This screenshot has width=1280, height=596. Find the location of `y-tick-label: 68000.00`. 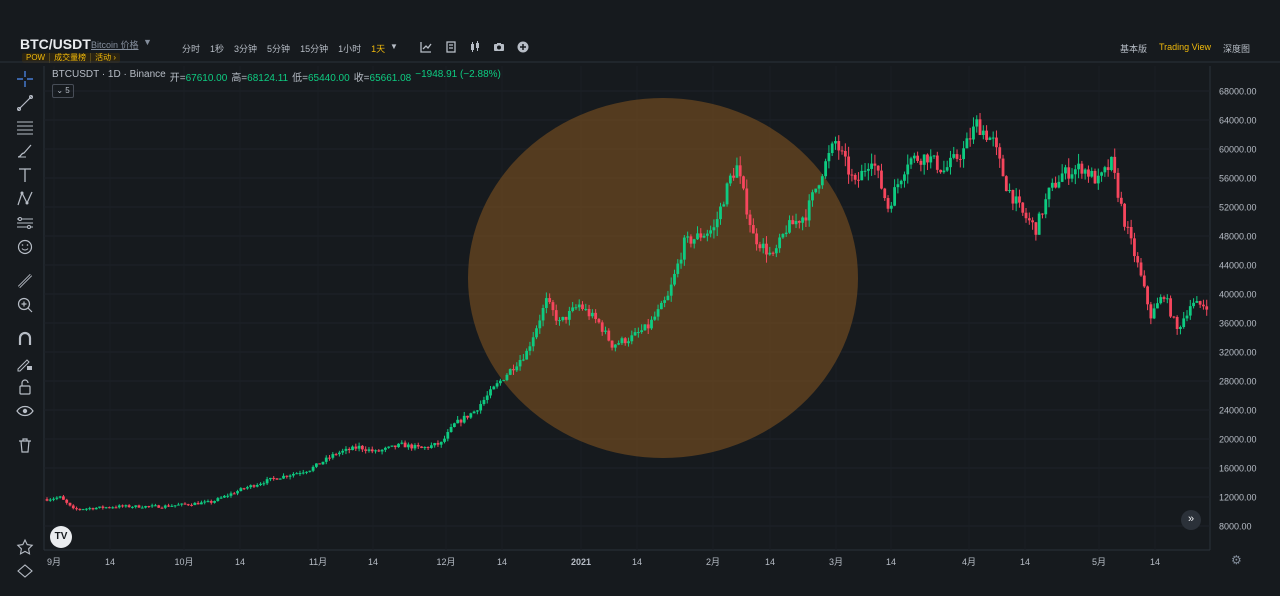

y-tick-label: 68000.00 is located at coordinates (1238, 92).